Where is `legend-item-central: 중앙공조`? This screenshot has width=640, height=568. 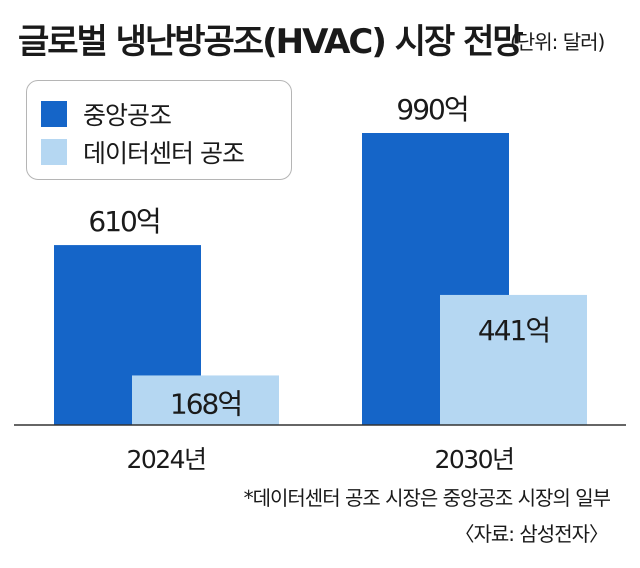 legend-item-central: 중앙공조 is located at coordinates (106, 114).